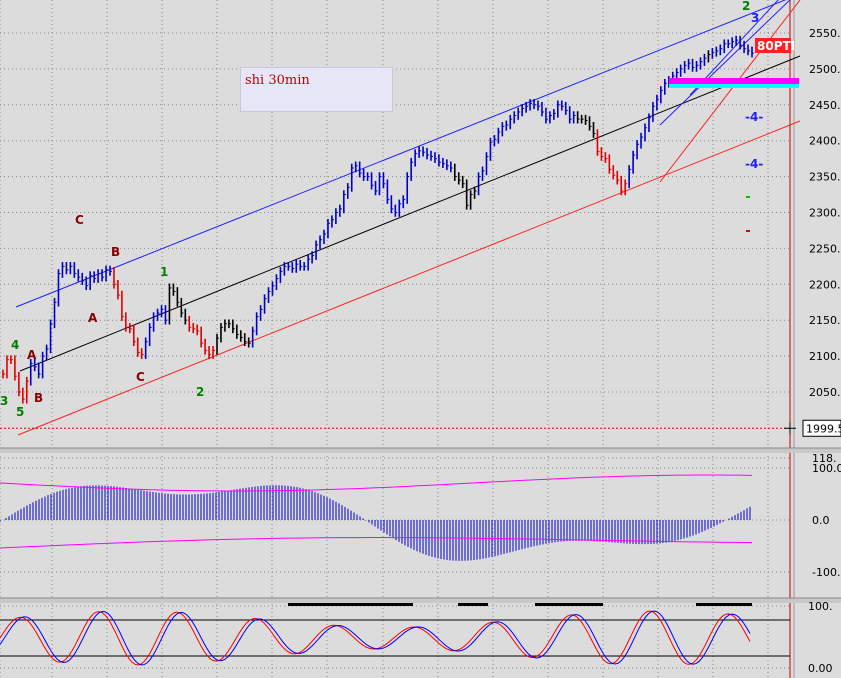 This screenshot has height=678, width=841. Describe the element at coordinates (825, 392) in the screenshot. I see `price-tick-label: 2050.0` at that location.